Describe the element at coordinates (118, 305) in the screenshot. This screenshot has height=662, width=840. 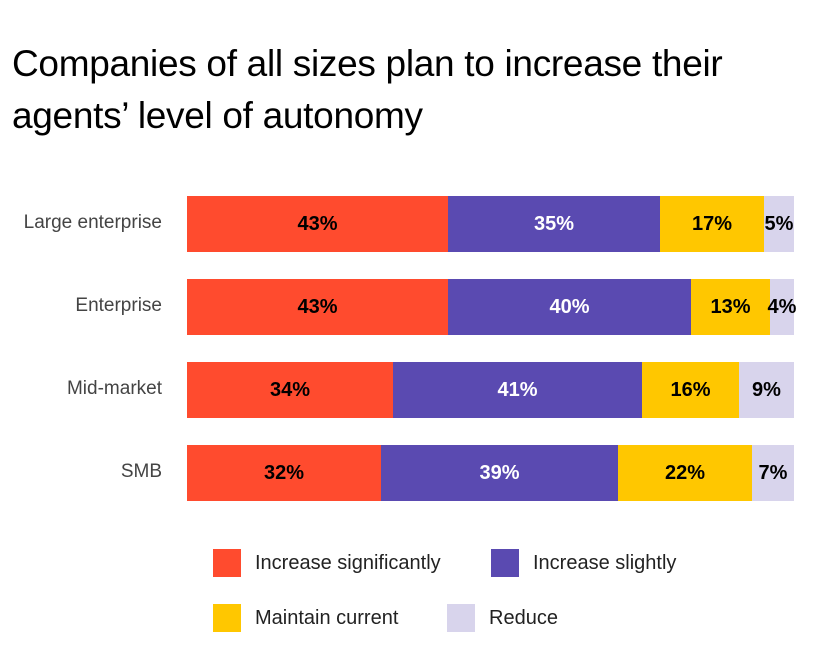
I see `category-label: Enterprise` at that location.